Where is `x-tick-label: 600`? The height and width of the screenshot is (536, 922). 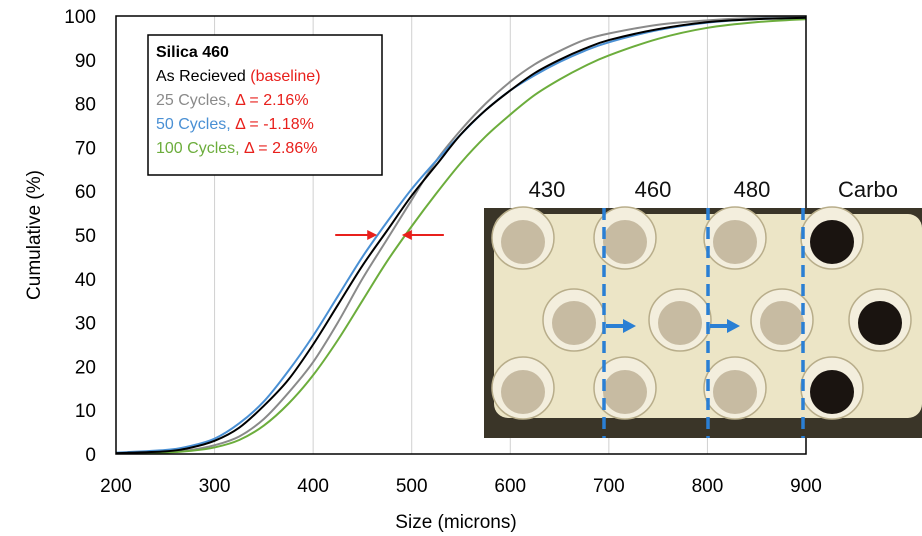
x-tick-label: 600 is located at coordinates (510, 486).